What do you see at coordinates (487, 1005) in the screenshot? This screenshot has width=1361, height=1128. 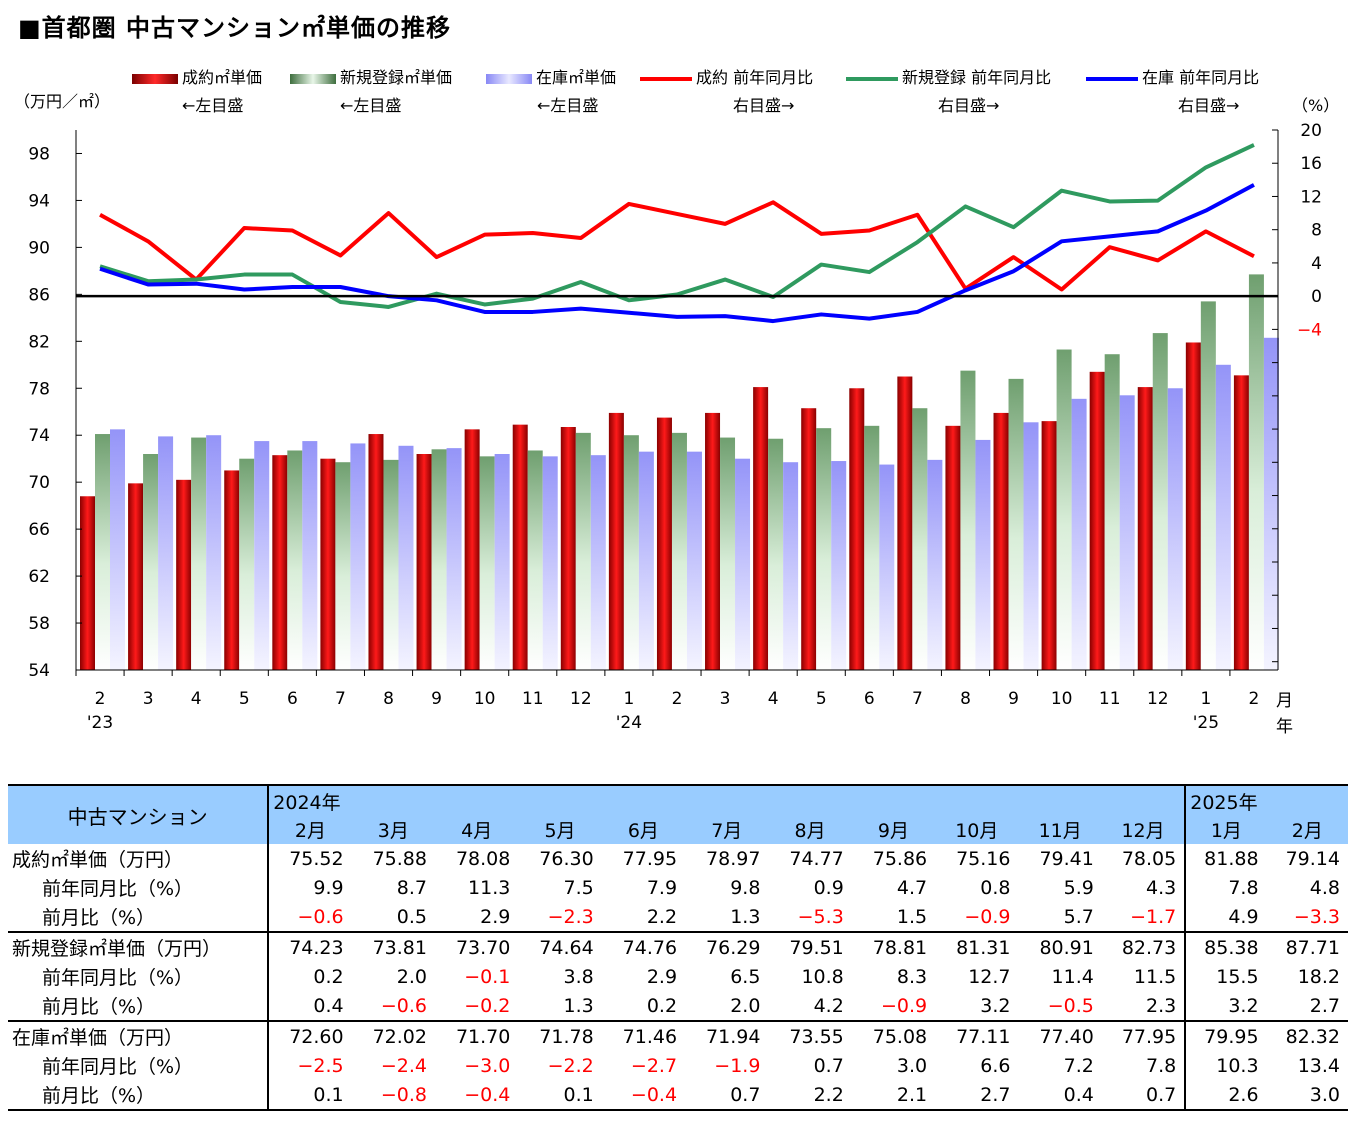 I see `table-cell: −0.2` at bounding box center [487, 1005].